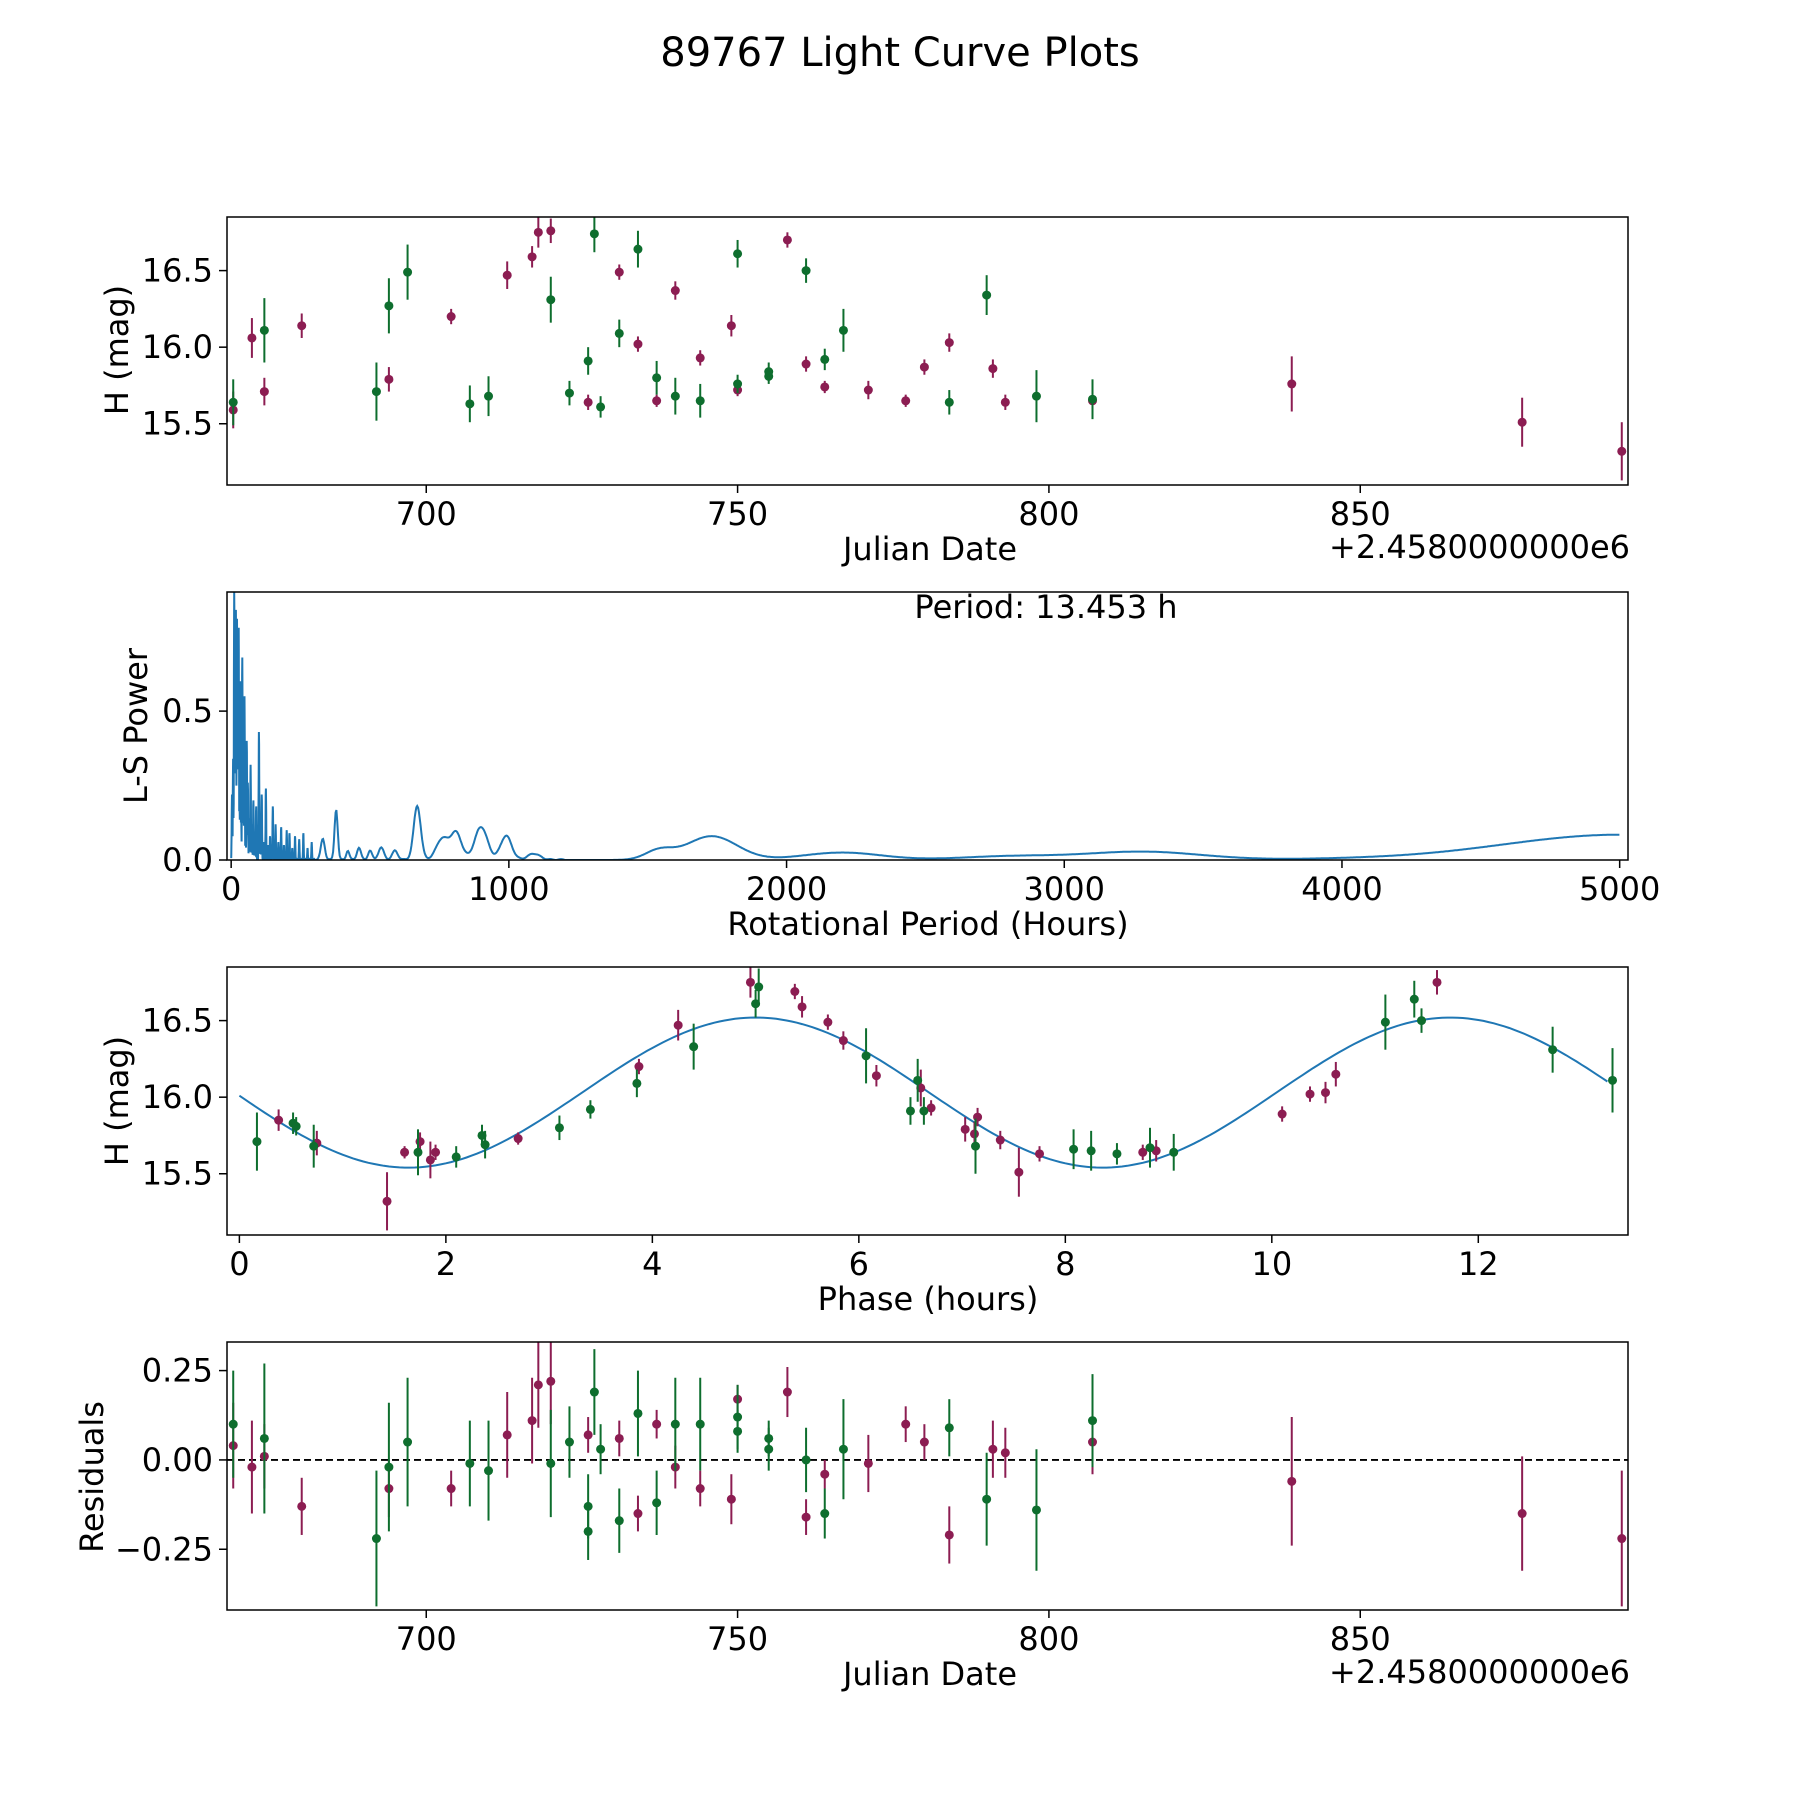 This screenshot has width=1800, height=1800. I want to click on y-tick-label: 16.5, so click(177, 271).